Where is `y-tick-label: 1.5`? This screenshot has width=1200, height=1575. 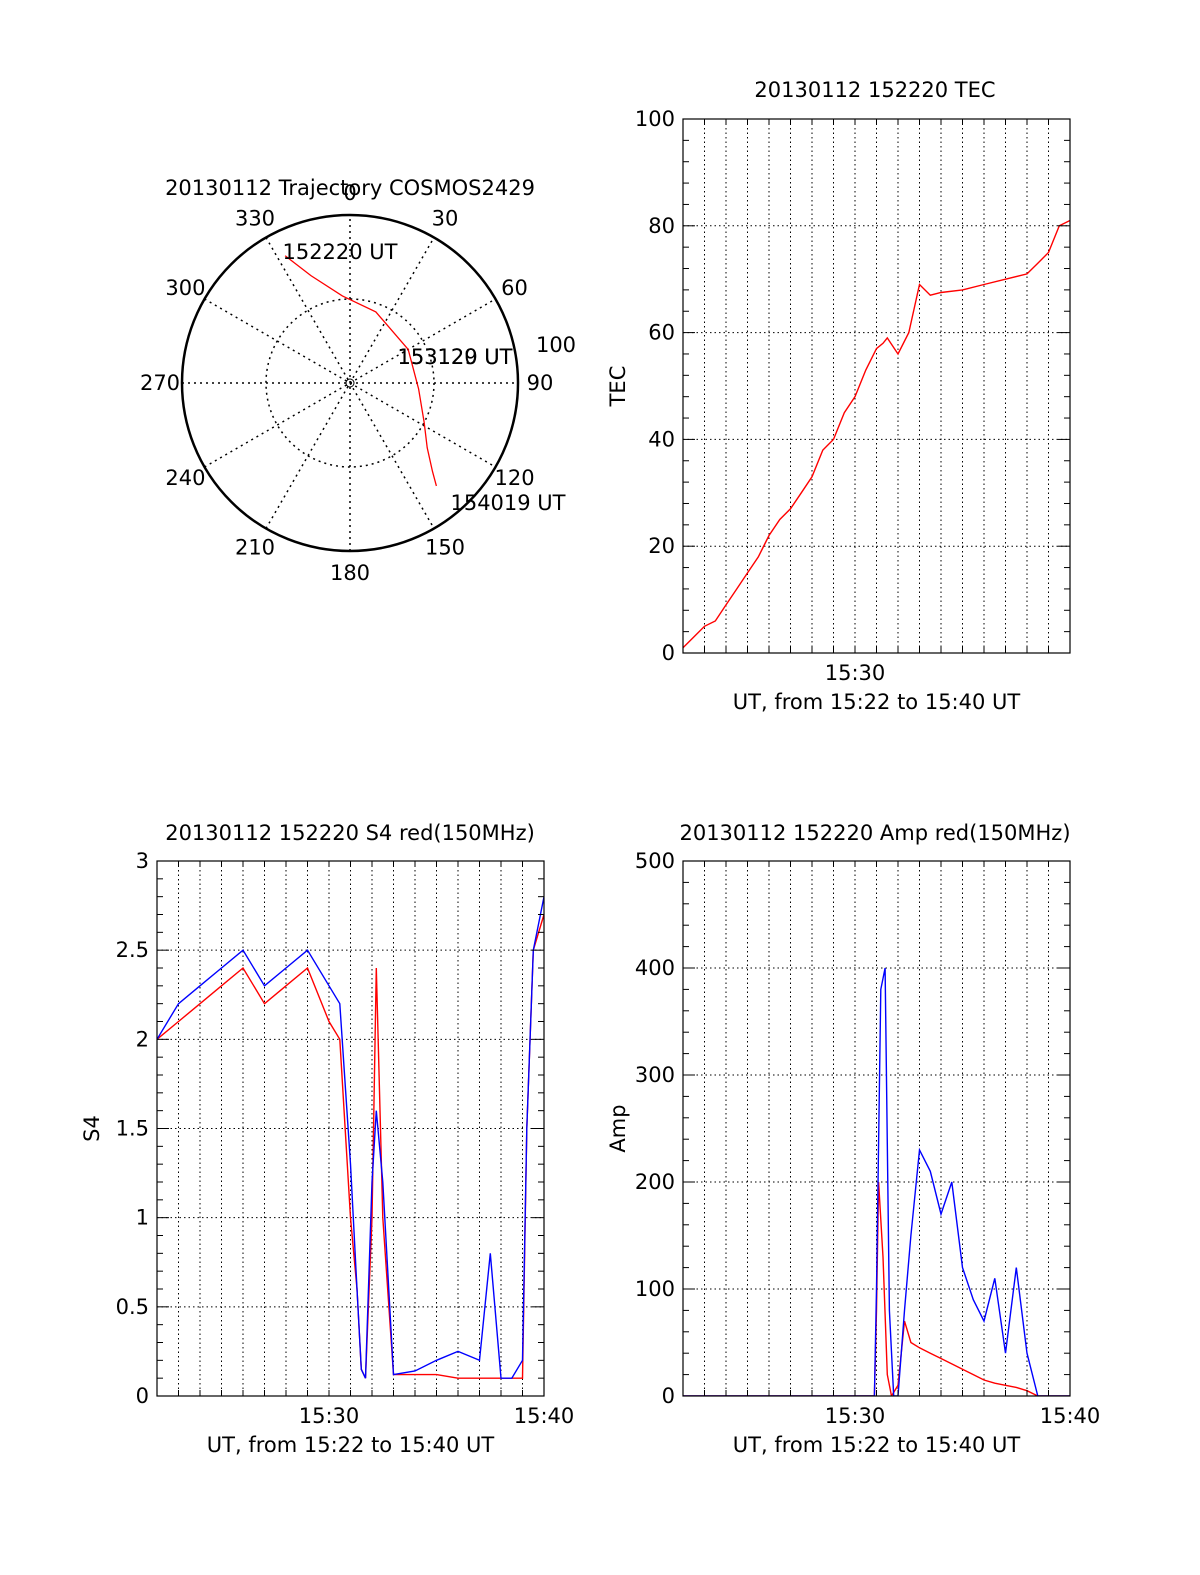 y-tick-label: 1.5 is located at coordinates (132, 1129).